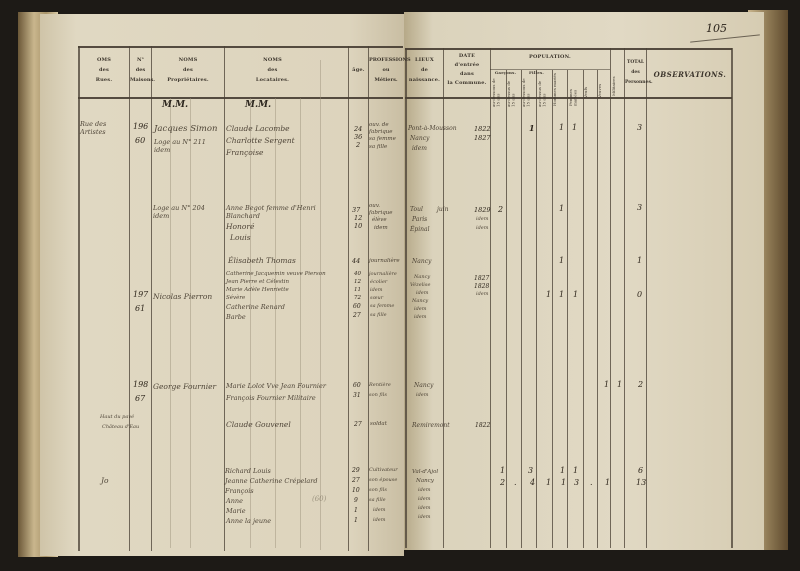 This screenshot has height=571, width=800. I want to click on tenant-name: François, so click(239, 491).